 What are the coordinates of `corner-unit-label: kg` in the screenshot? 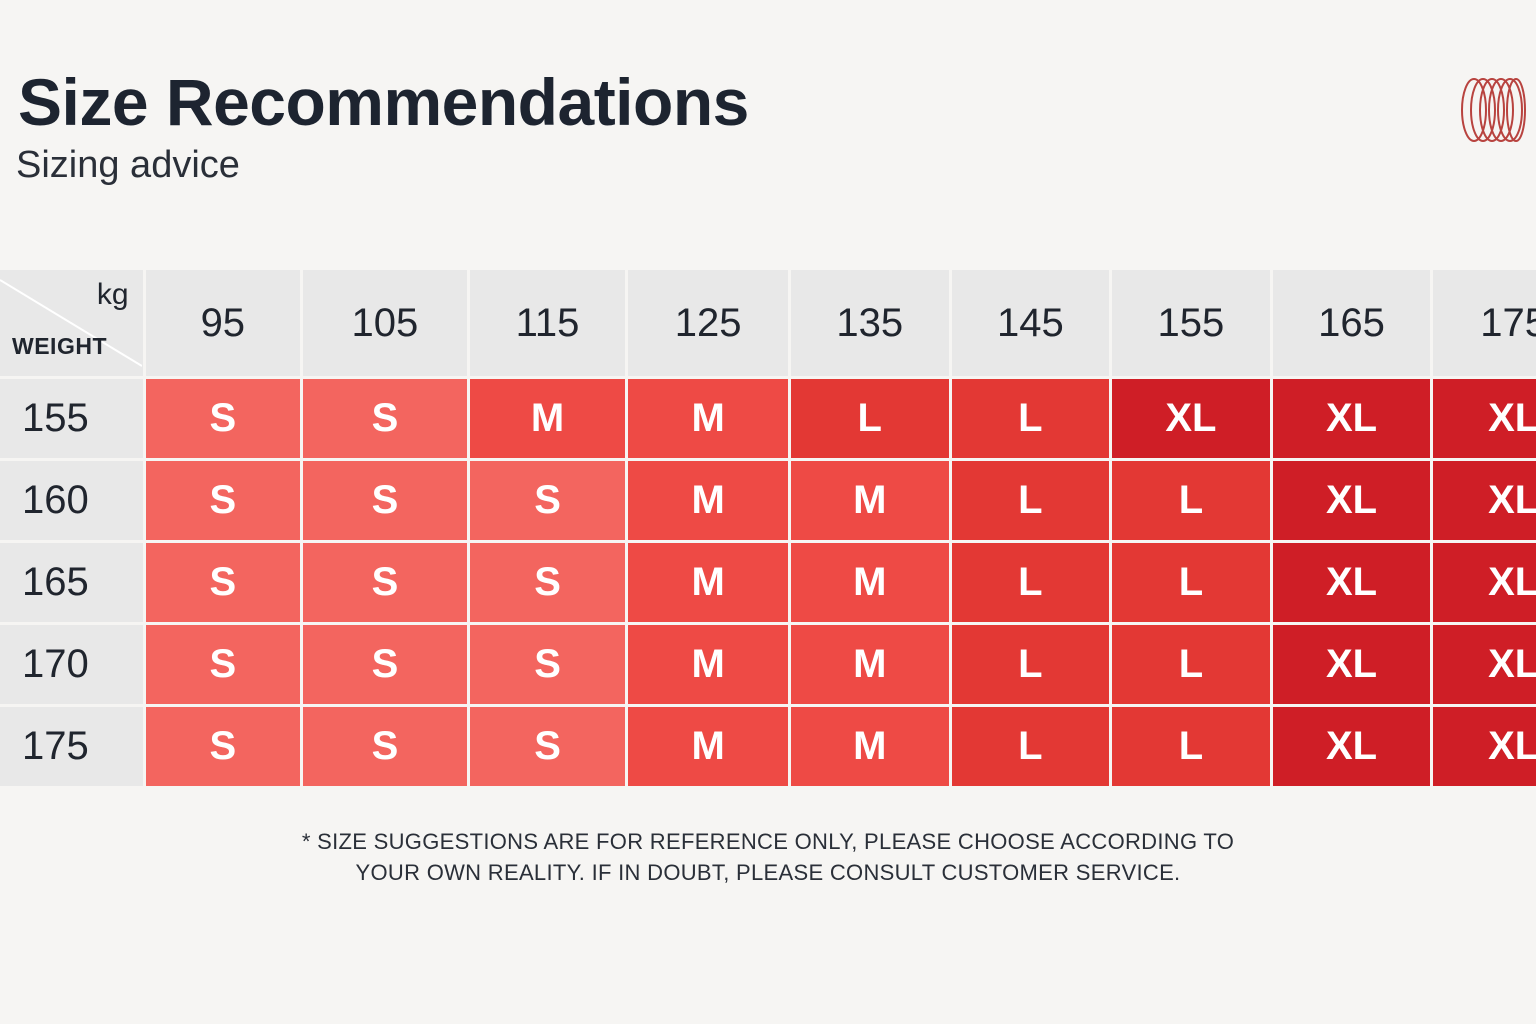 It's located at (112, 294).